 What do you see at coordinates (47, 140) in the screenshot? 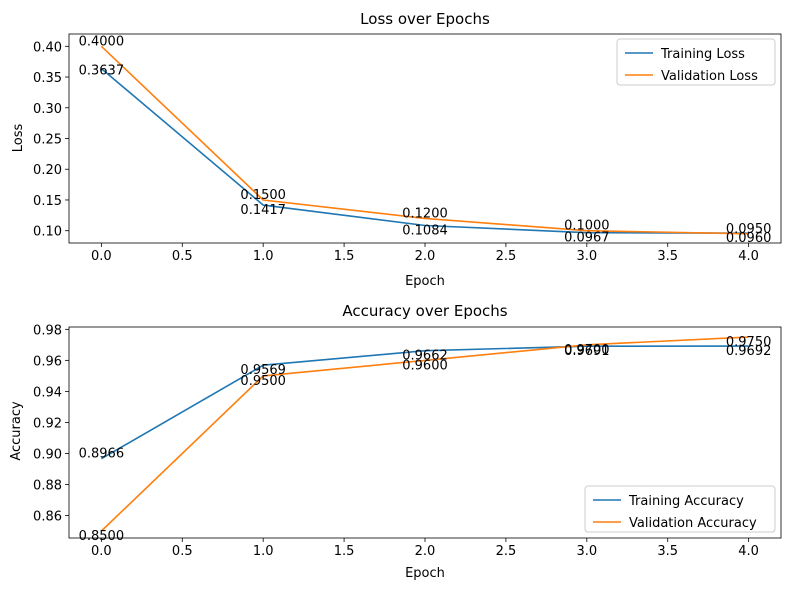
I see `loss-y-tick-label: 0.25` at bounding box center [47, 140].